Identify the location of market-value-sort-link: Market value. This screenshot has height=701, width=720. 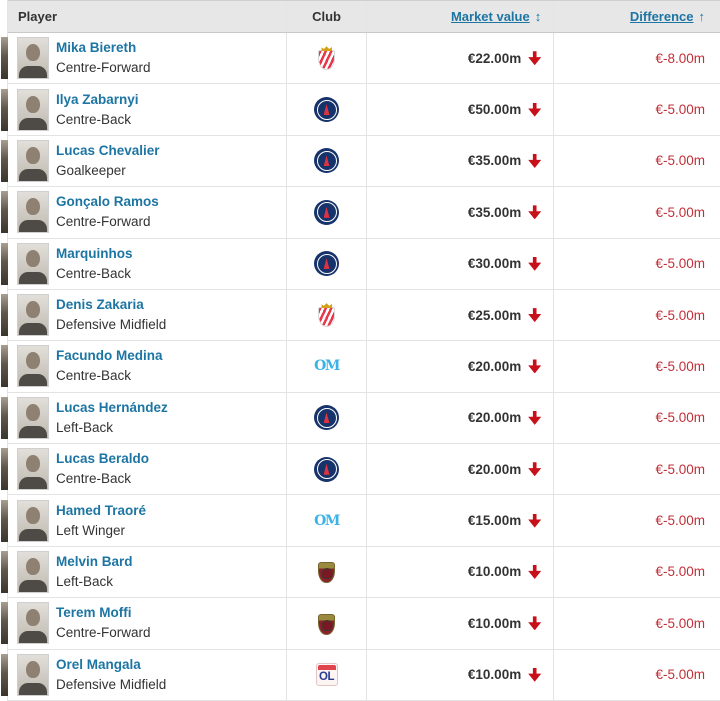
(490, 16).